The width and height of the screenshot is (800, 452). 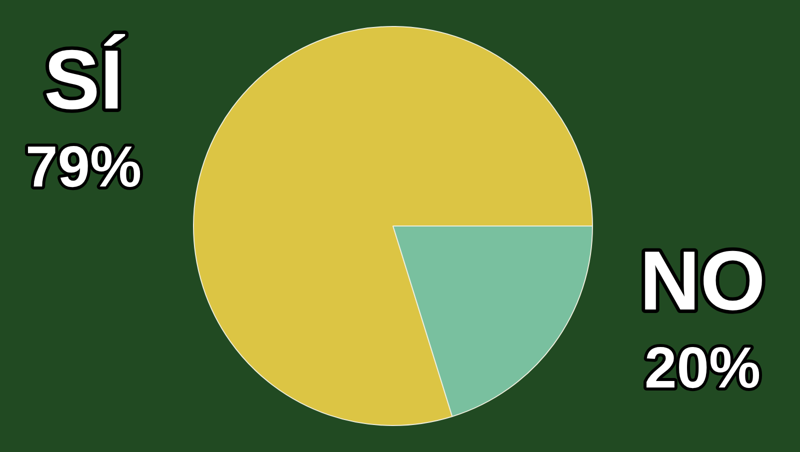 I want to click on data-label: 20%, so click(x=702, y=368).